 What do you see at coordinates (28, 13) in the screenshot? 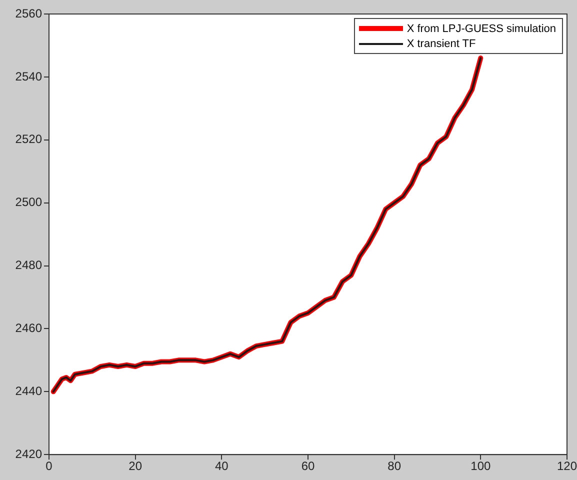
I see `y-tick-label: 2560` at bounding box center [28, 13].